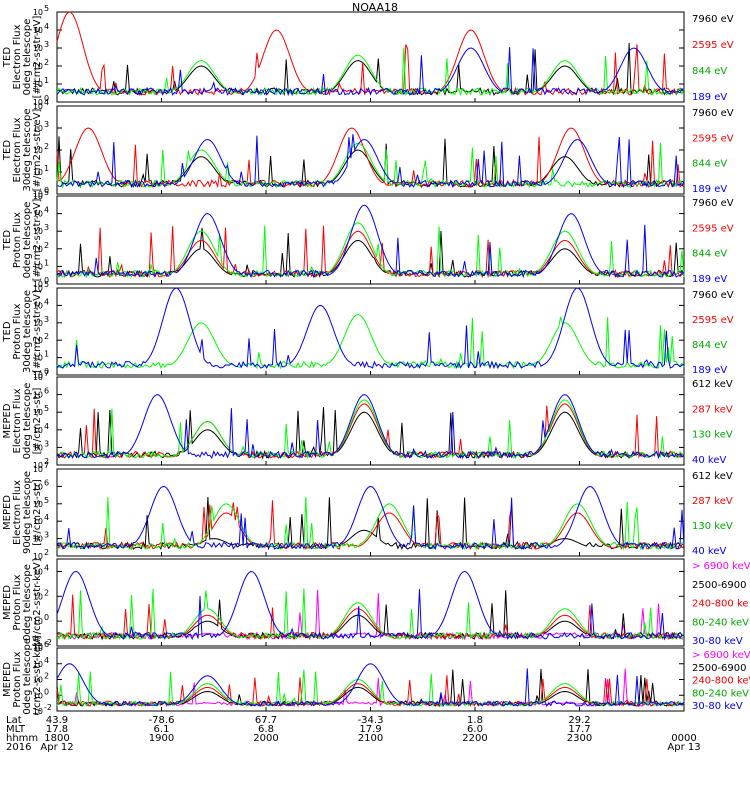 The width and height of the screenshot is (750, 800). What do you see at coordinates (684, 747) in the screenshot?
I see `footer-date-7: Apr 13` at bounding box center [684, 747].